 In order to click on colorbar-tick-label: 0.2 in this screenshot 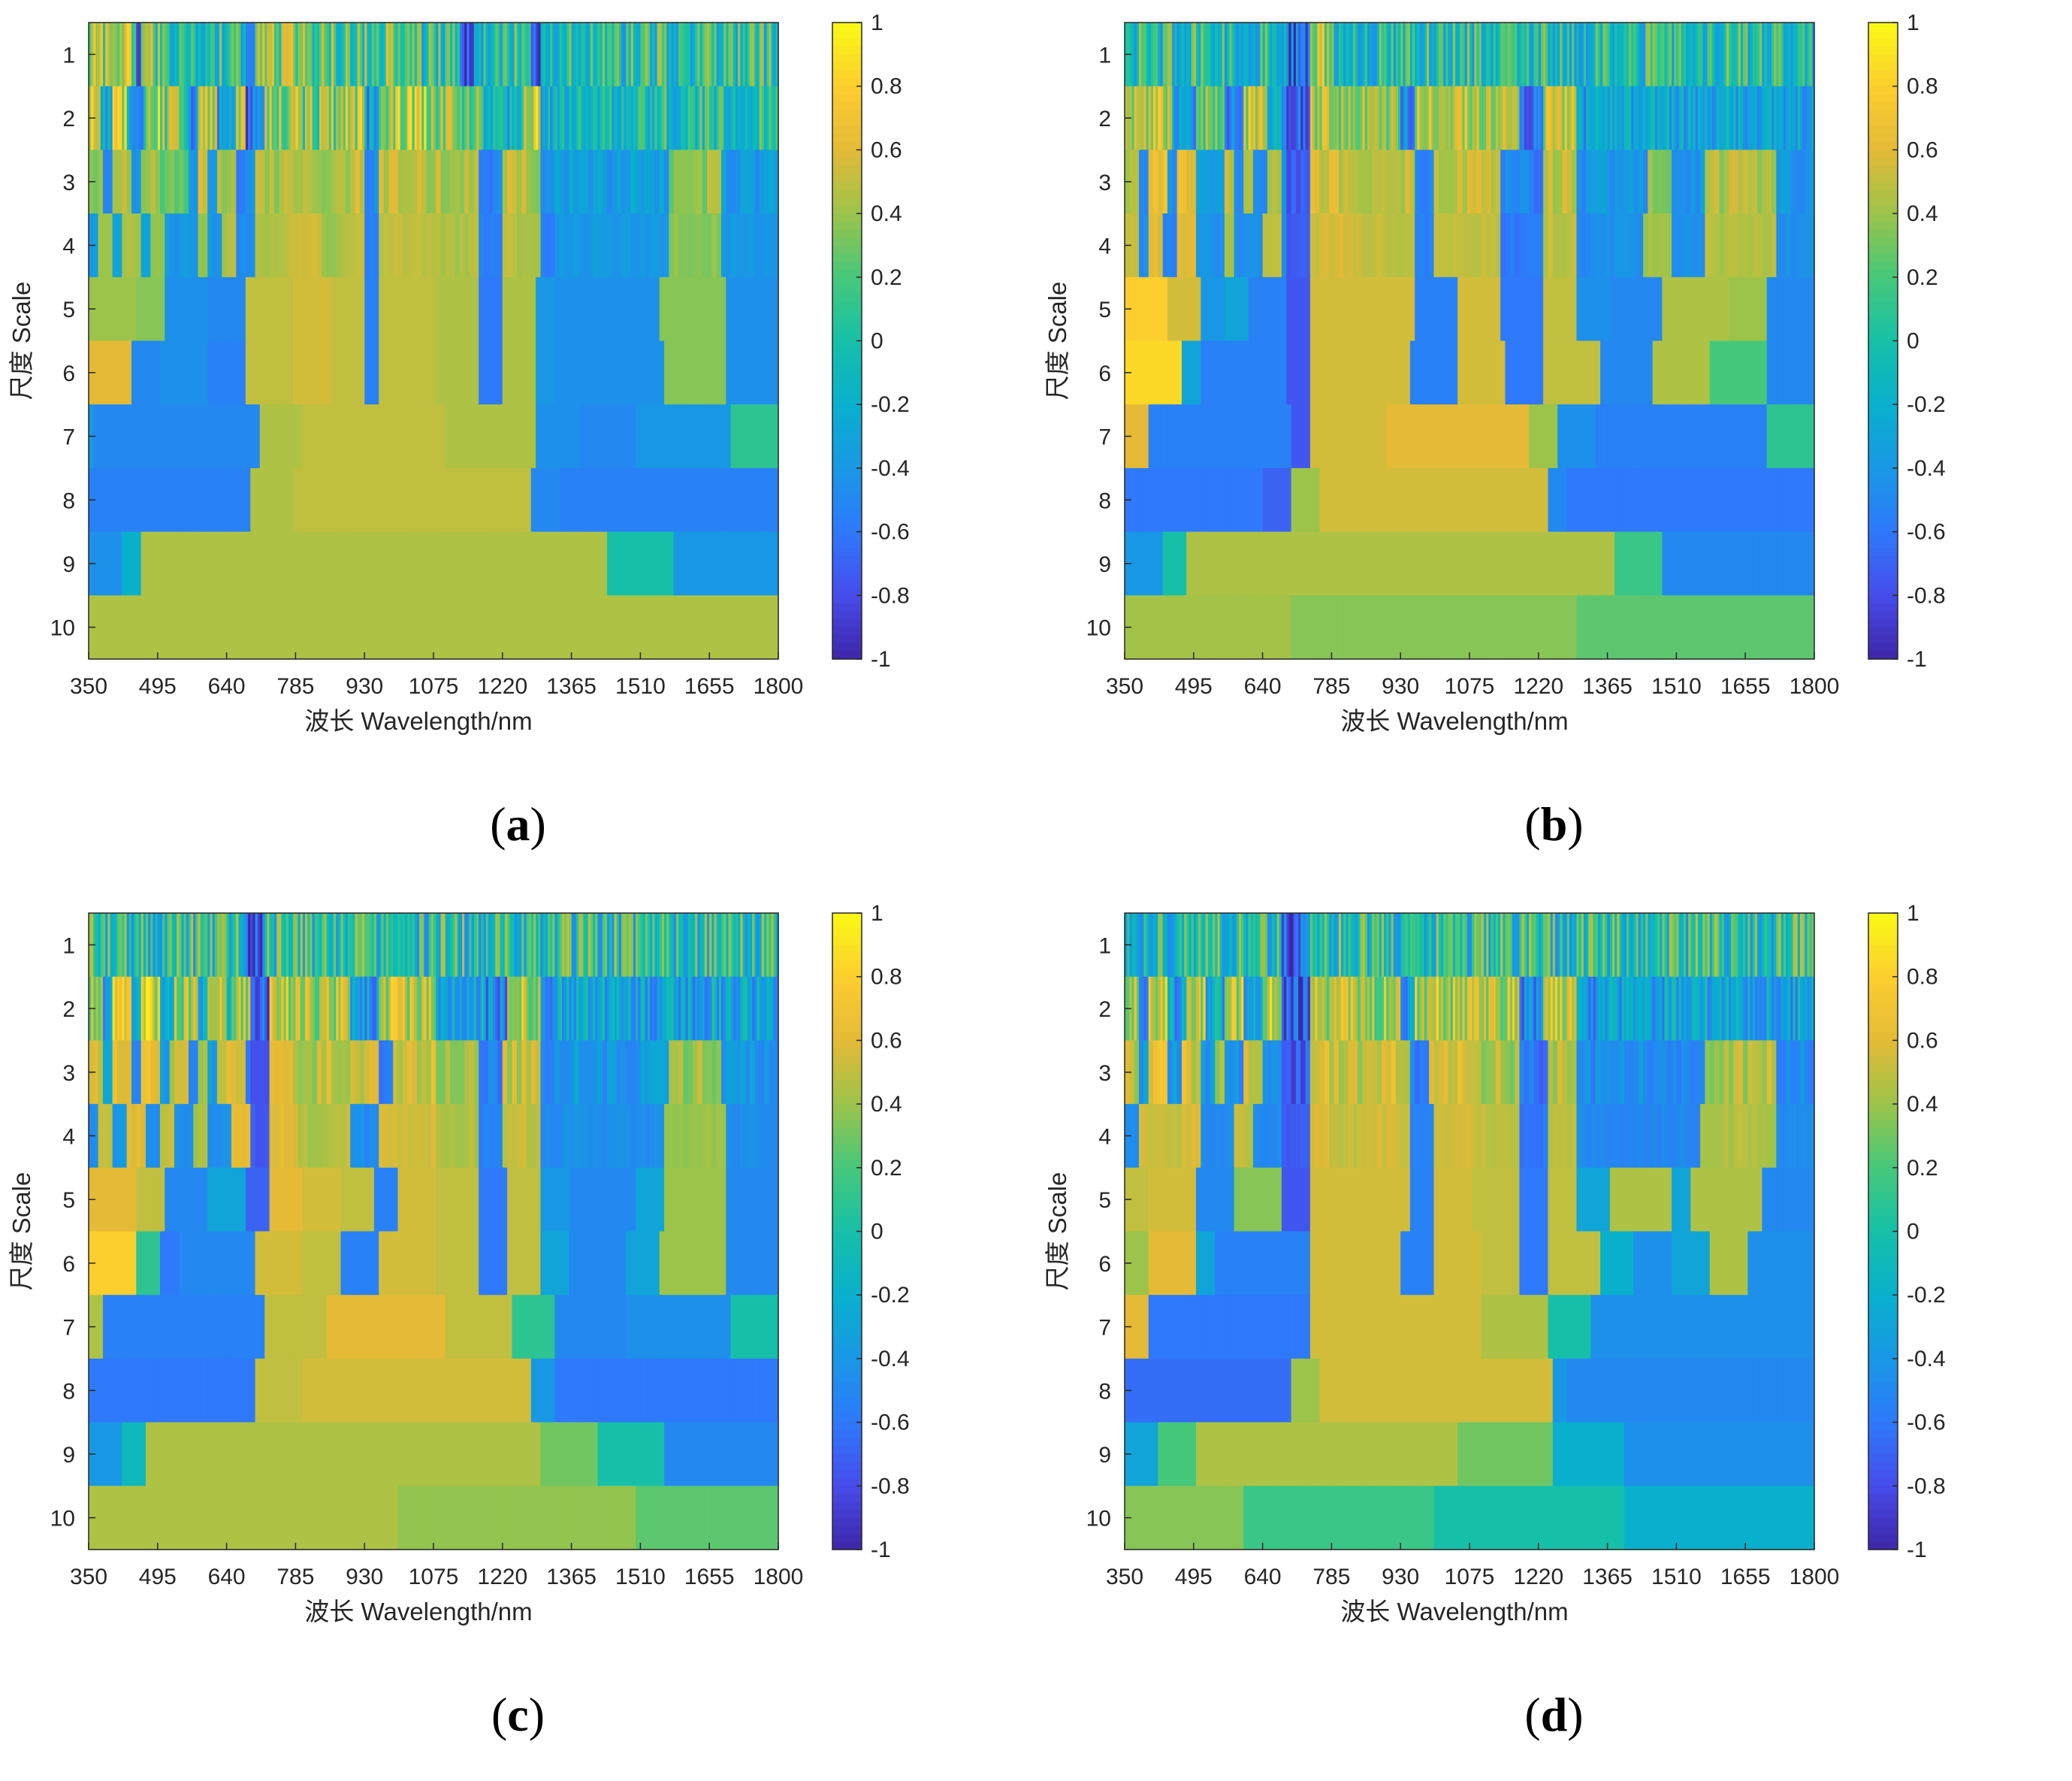, I will do `click(886, 277)`.